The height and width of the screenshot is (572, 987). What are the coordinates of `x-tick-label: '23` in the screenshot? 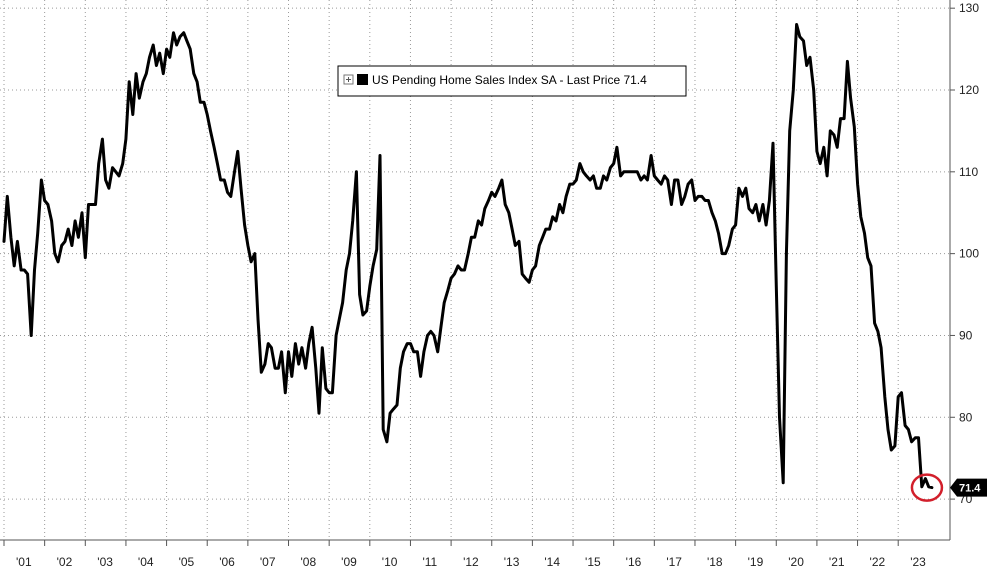 It's located at (918, 562).